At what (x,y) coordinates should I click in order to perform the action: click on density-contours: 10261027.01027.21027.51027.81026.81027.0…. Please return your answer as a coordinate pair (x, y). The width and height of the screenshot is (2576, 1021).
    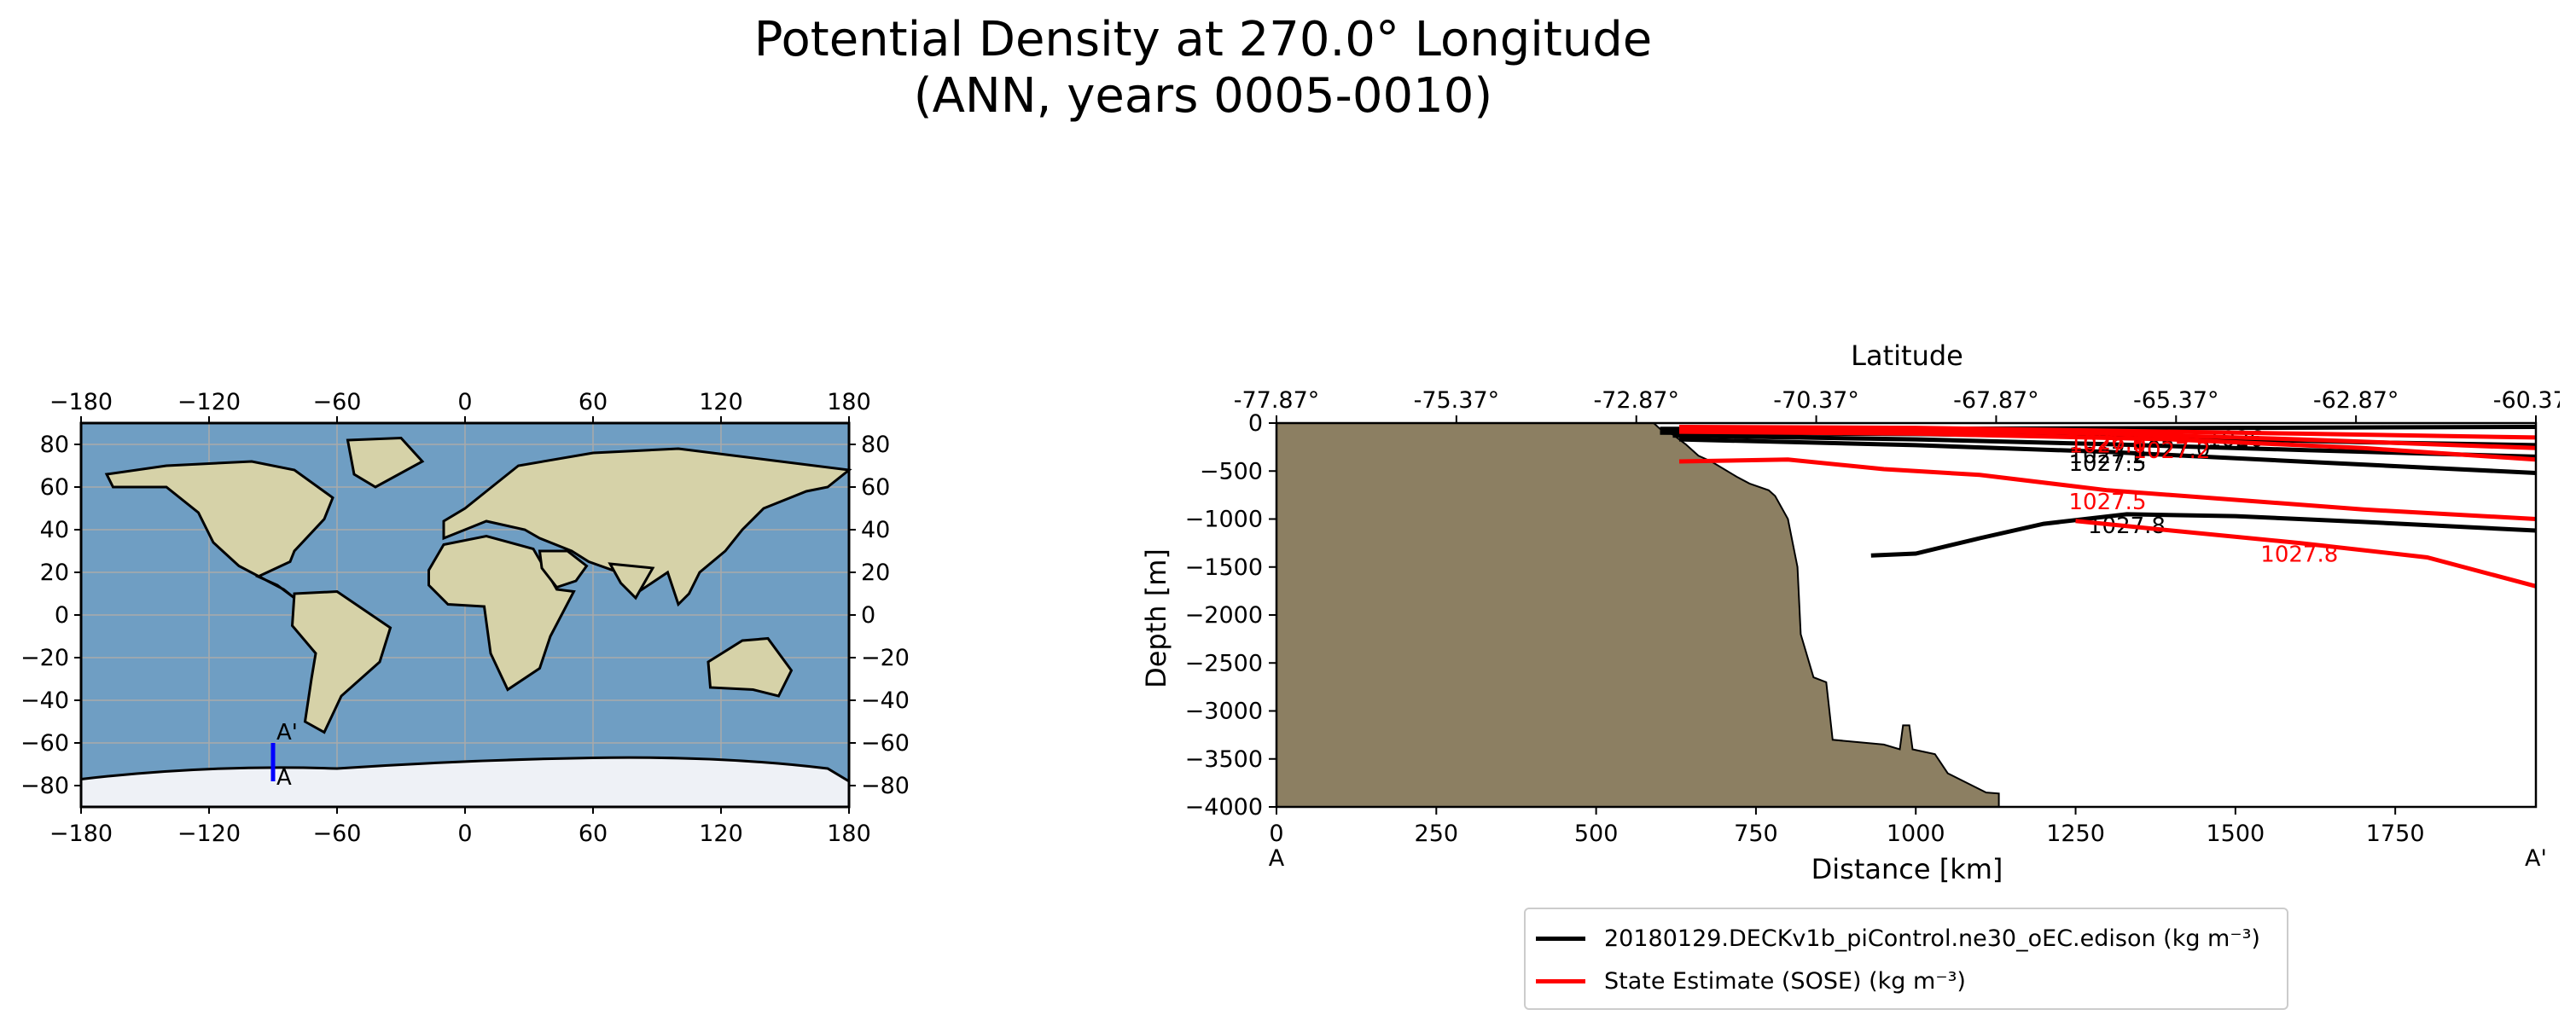
    Looking at the image, I should click on (2098, 507).